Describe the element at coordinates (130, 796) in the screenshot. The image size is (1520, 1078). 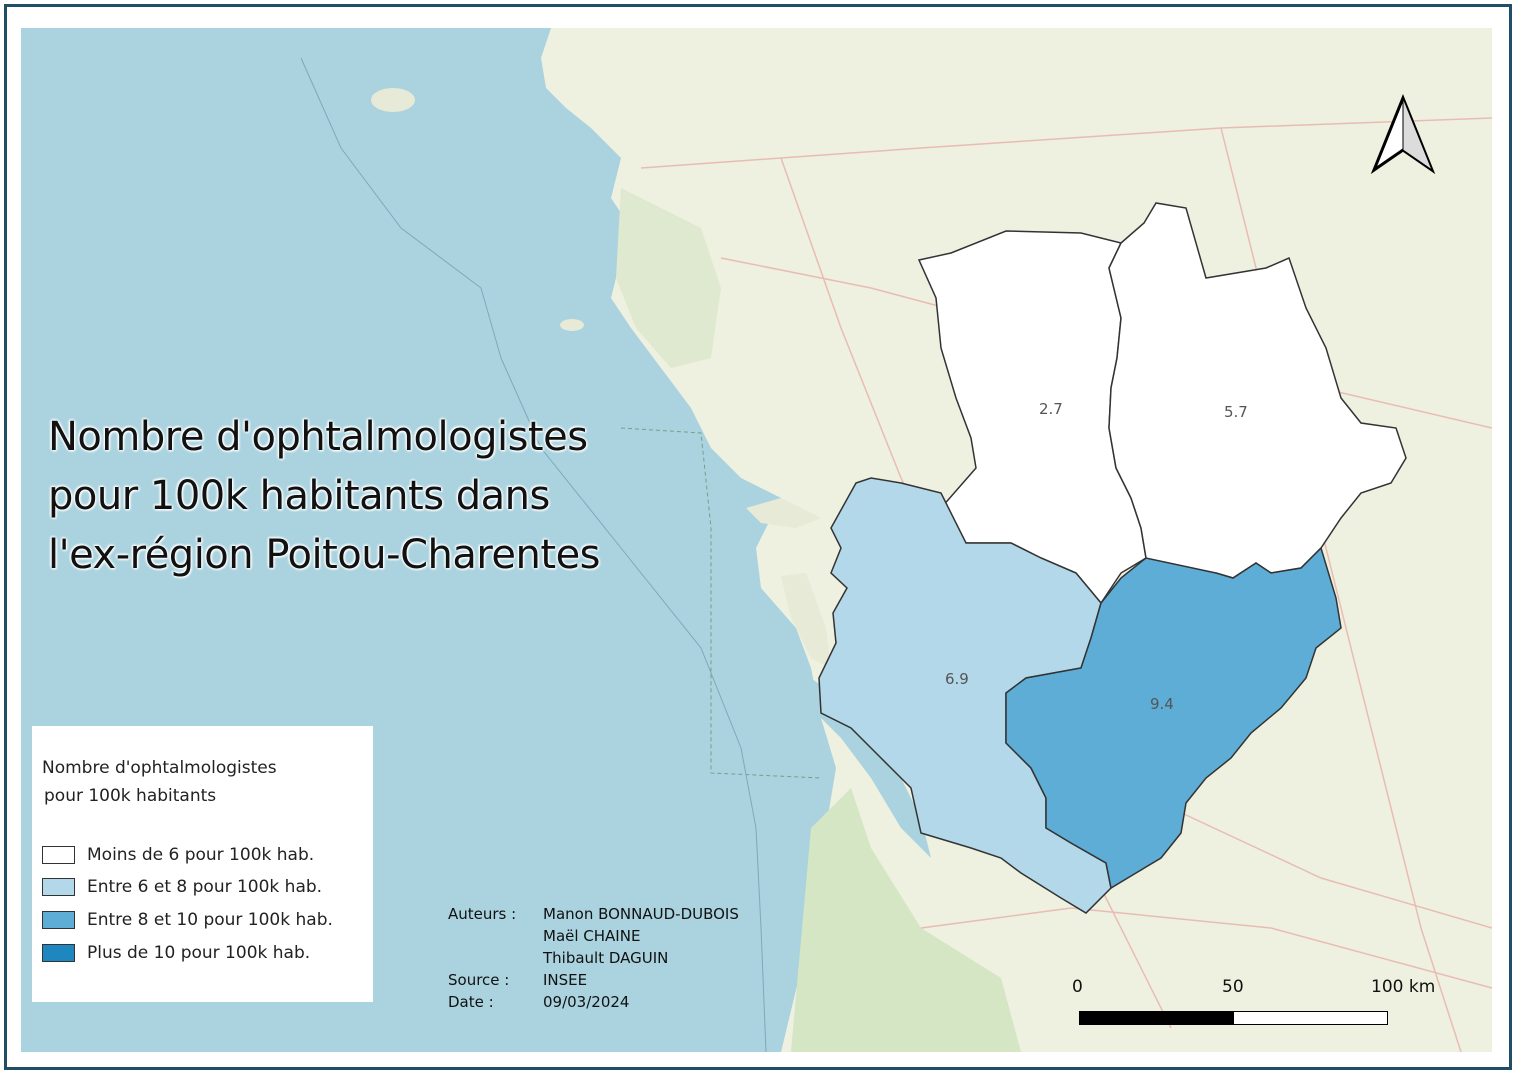
I see `legend-title-line-2: pour 100k habitants` at that location.